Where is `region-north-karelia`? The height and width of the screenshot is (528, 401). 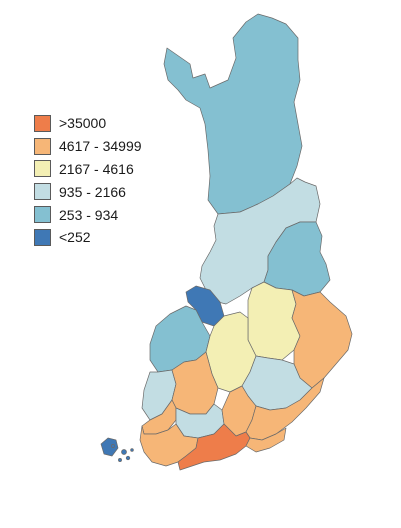
region-north-karelia is located at coordinates (322, 339).